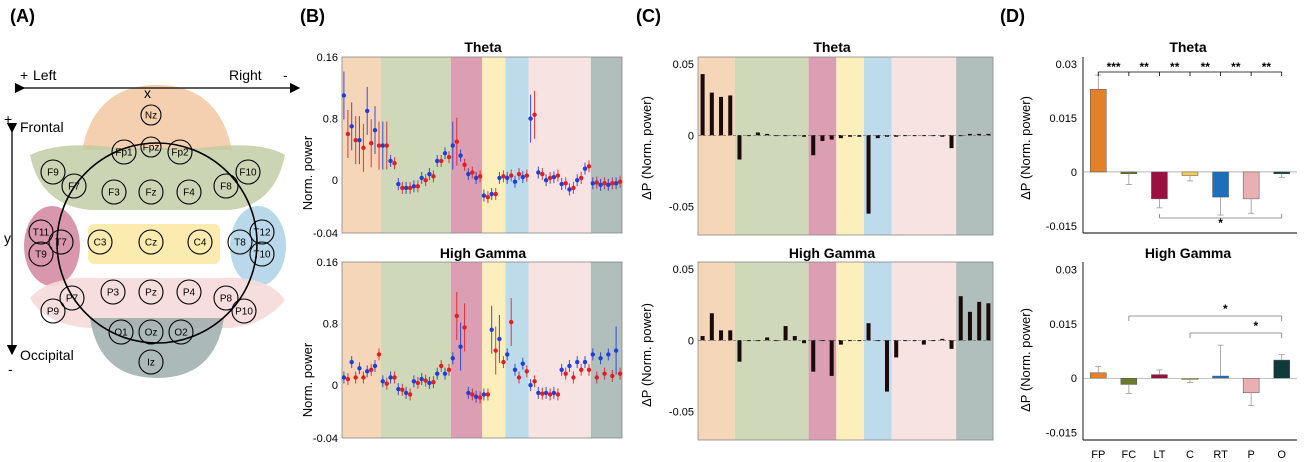 The image size is (1309, 462). I want to click on d-gamma-ylabel: ΔP (Norm. power), so click(1025, 360).